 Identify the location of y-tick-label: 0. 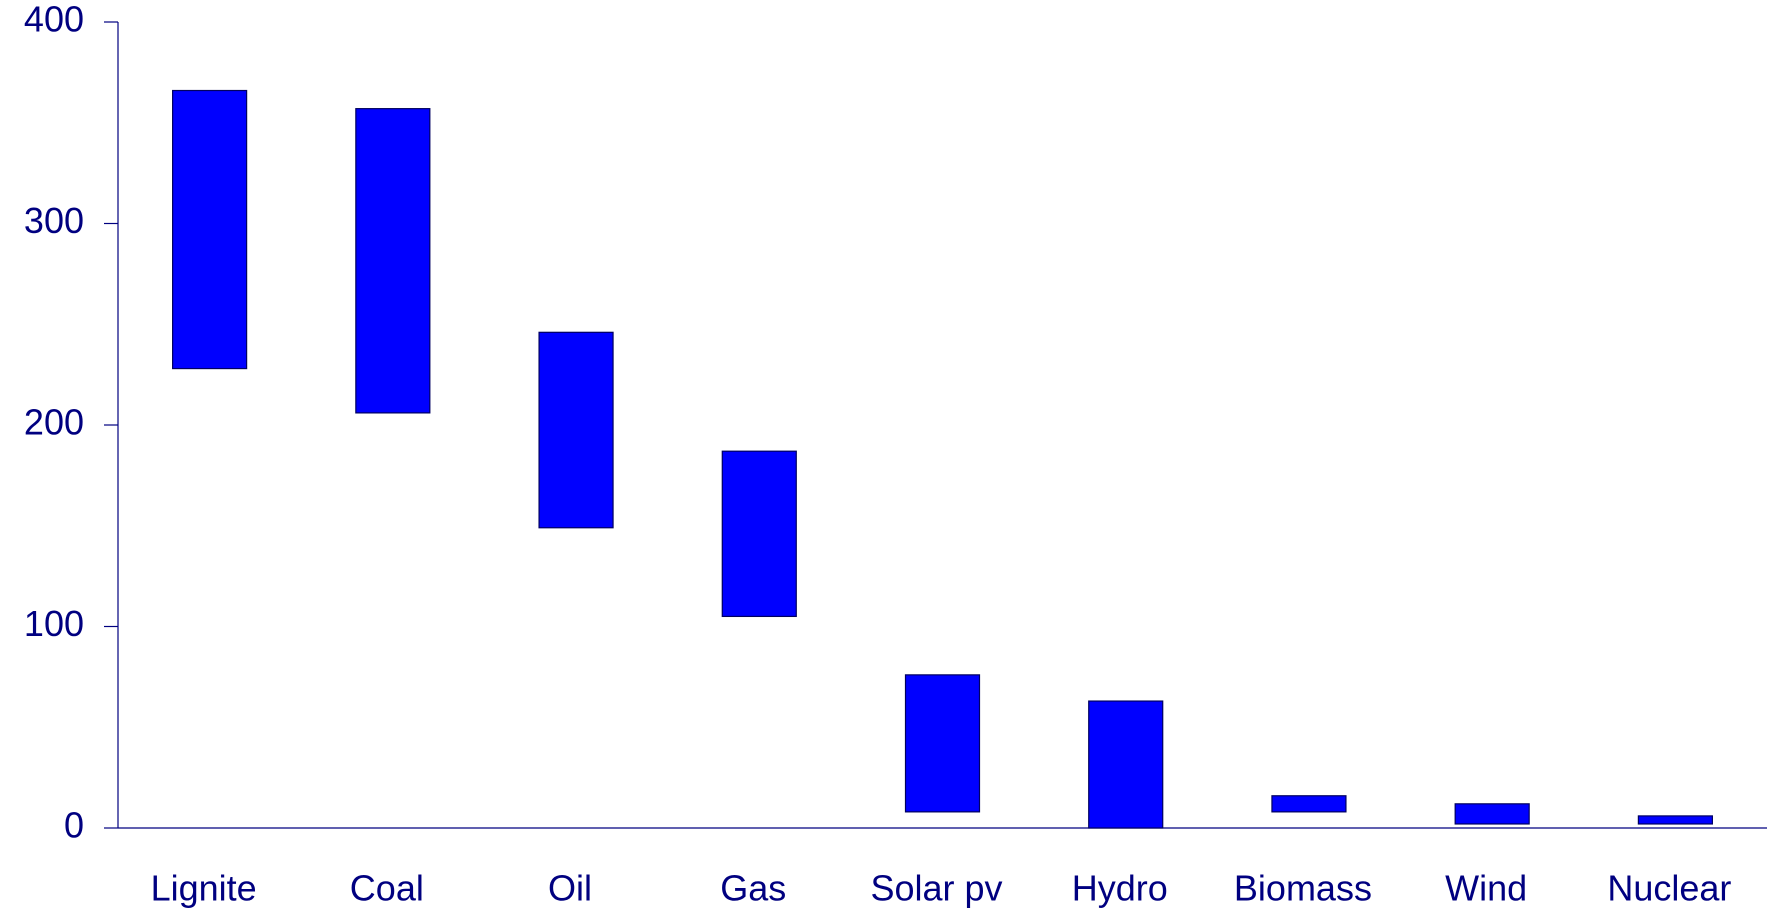
(74, 825).